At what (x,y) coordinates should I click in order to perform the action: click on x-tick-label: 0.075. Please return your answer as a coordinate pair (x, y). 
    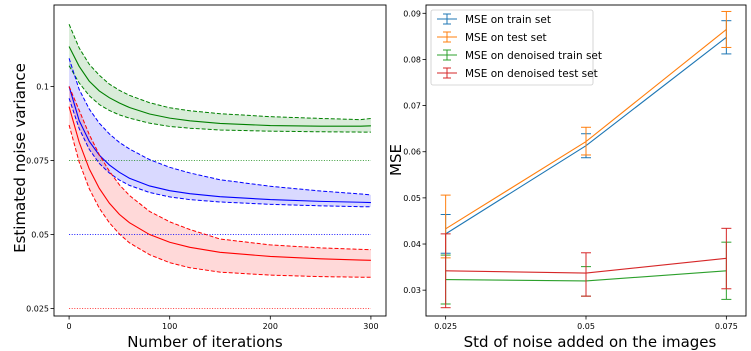
    Looking at the image, I should click on (726, 326).